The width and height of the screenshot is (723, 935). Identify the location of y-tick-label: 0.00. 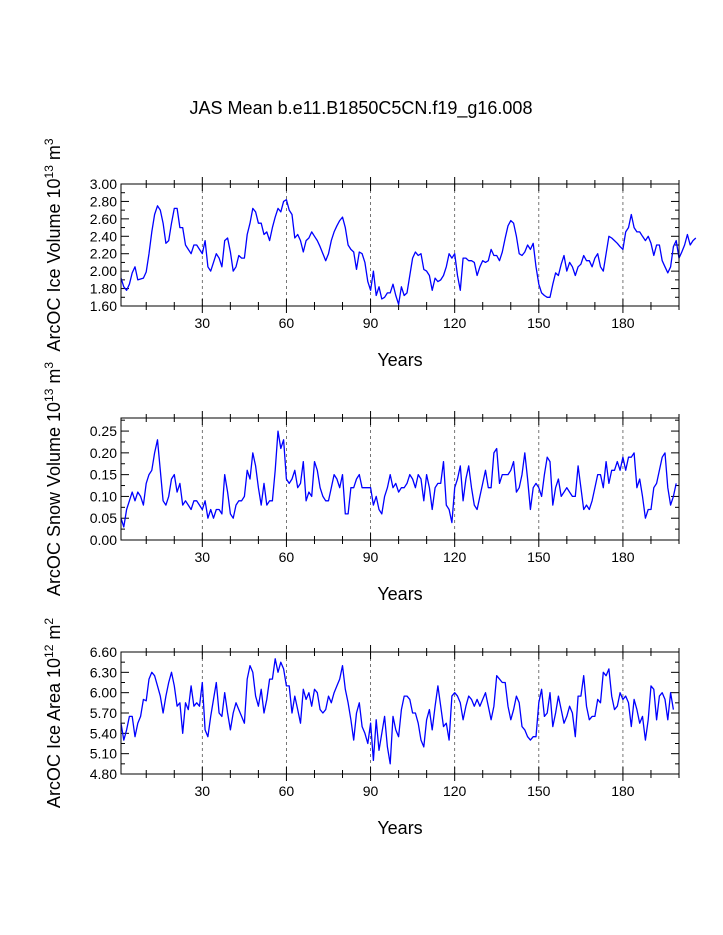
(103, 540).